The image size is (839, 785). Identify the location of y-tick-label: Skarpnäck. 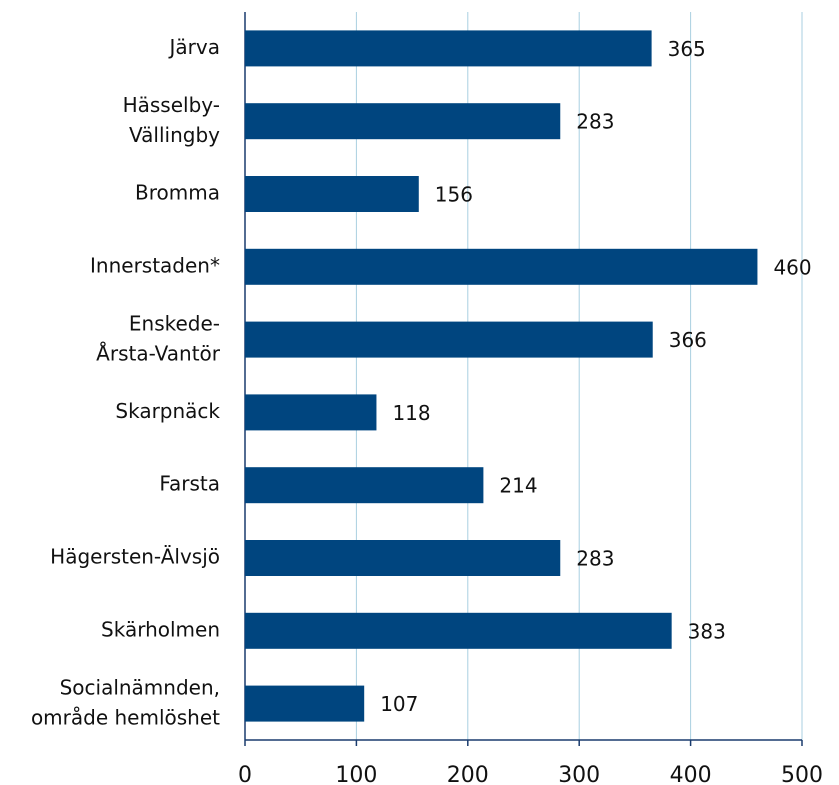
(167, 411).